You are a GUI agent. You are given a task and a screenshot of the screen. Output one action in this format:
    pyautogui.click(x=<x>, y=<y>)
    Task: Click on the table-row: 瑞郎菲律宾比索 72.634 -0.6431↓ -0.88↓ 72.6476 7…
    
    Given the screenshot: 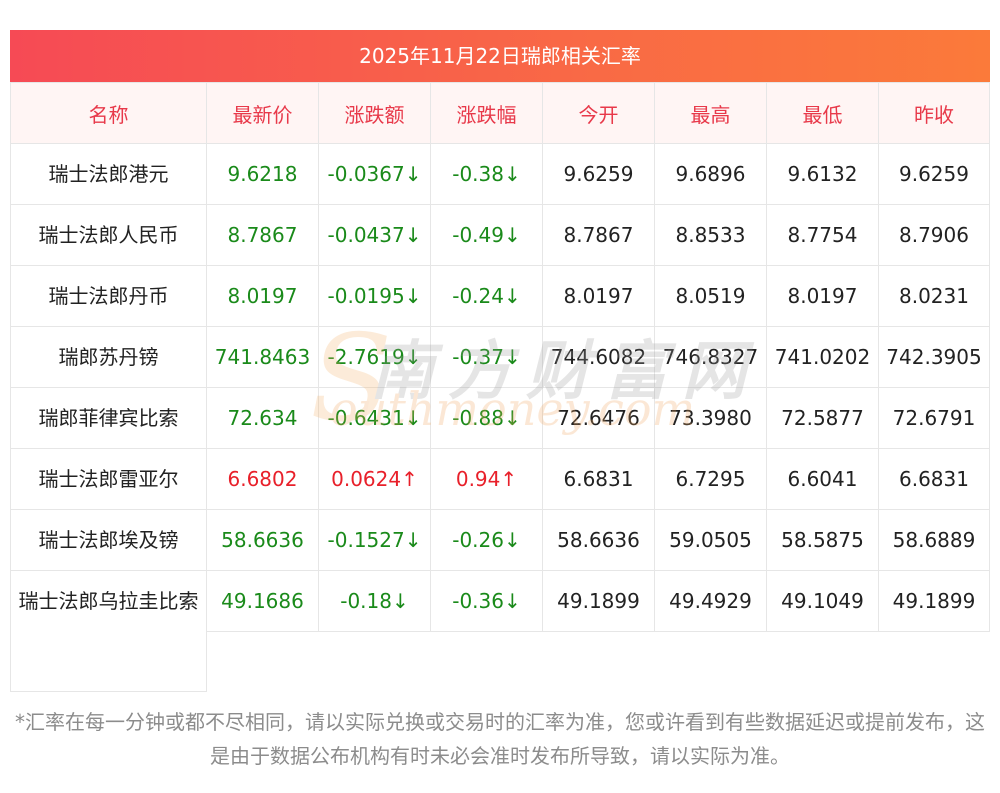 What is the action you would take?
    pyautogui.click(x=500, y=418)
    